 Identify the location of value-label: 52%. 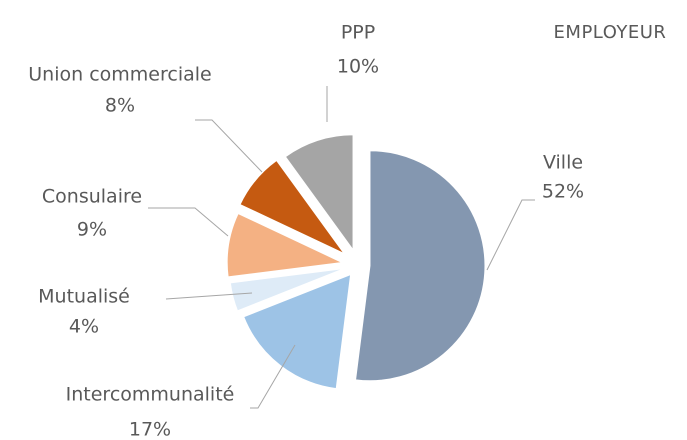
(563, 192).